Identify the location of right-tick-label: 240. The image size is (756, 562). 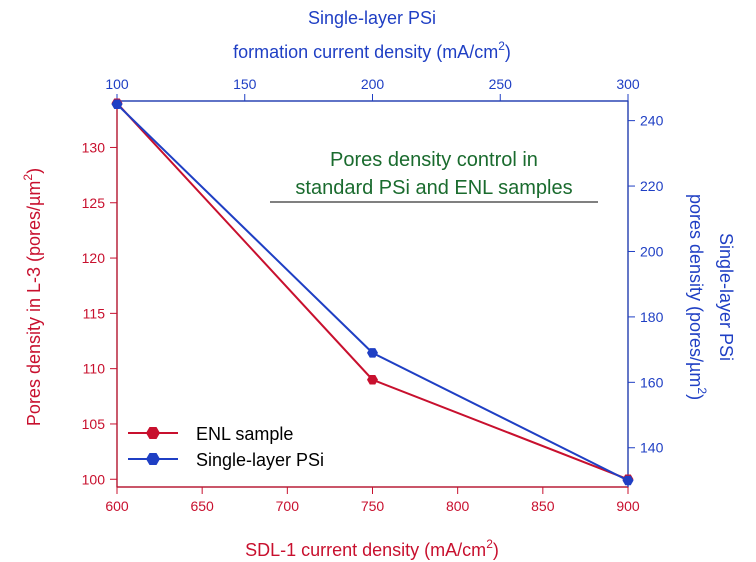
(652, 121).